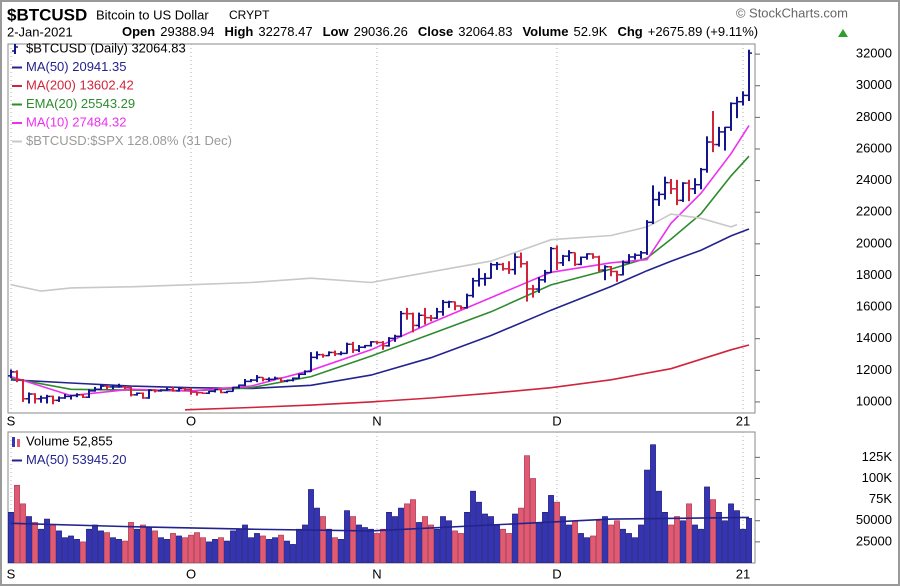  Describe the element at coordinates (545, 31) in the screenshot. I see `stat-label: Volume` at that location.